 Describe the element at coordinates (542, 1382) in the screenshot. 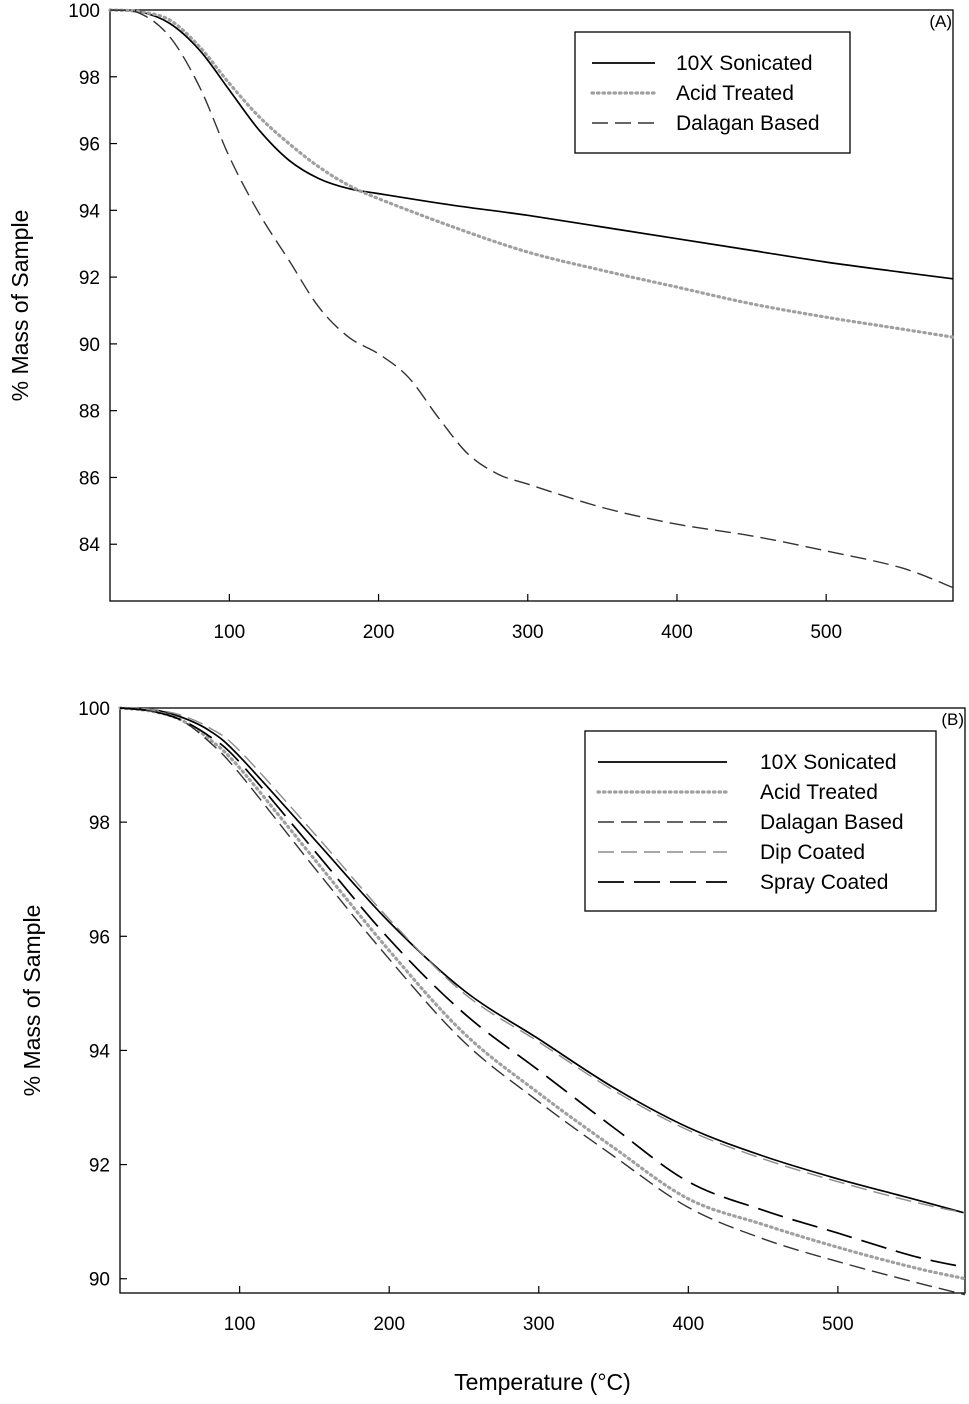

I see `panel-b-x-axis-title: Temperature (°C)` at that location.